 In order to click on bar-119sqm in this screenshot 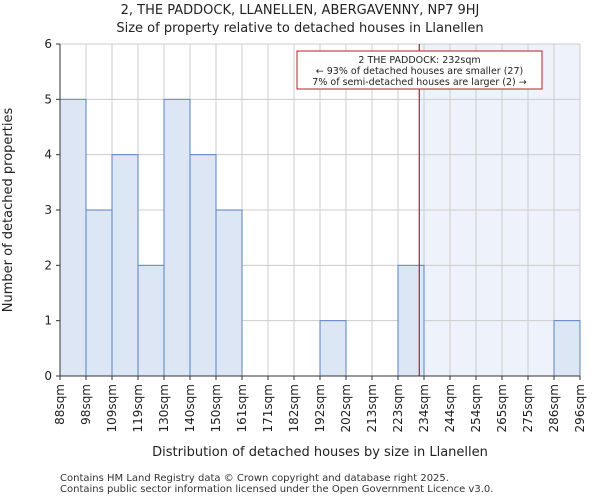, I will do `click(151, 320)`.